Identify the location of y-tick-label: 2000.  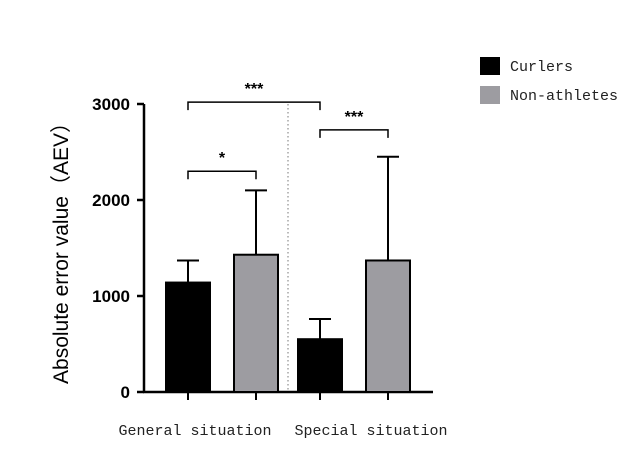
(111, 200).